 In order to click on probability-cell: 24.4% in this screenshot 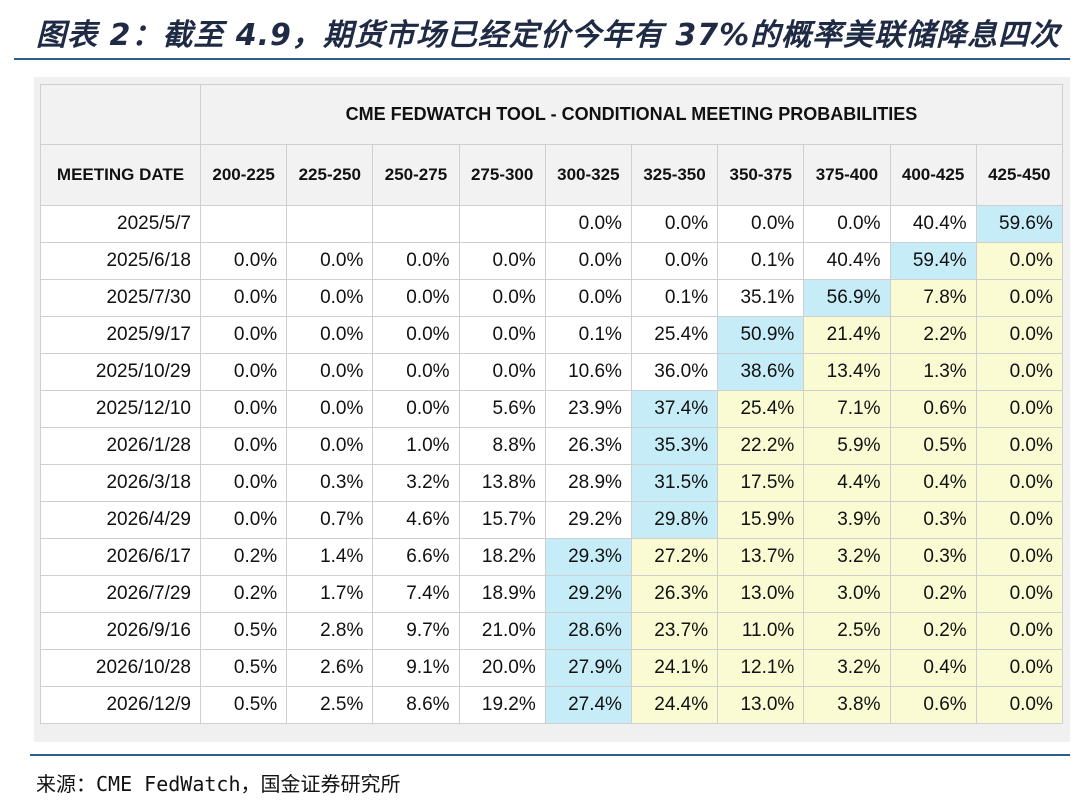, I will do `click(674, 705)`.